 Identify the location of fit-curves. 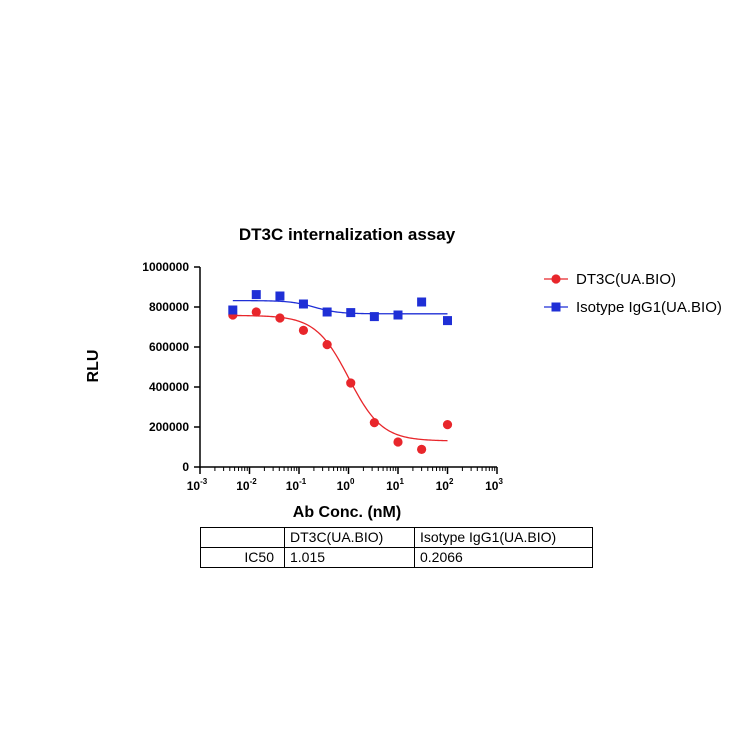
(340, 370).